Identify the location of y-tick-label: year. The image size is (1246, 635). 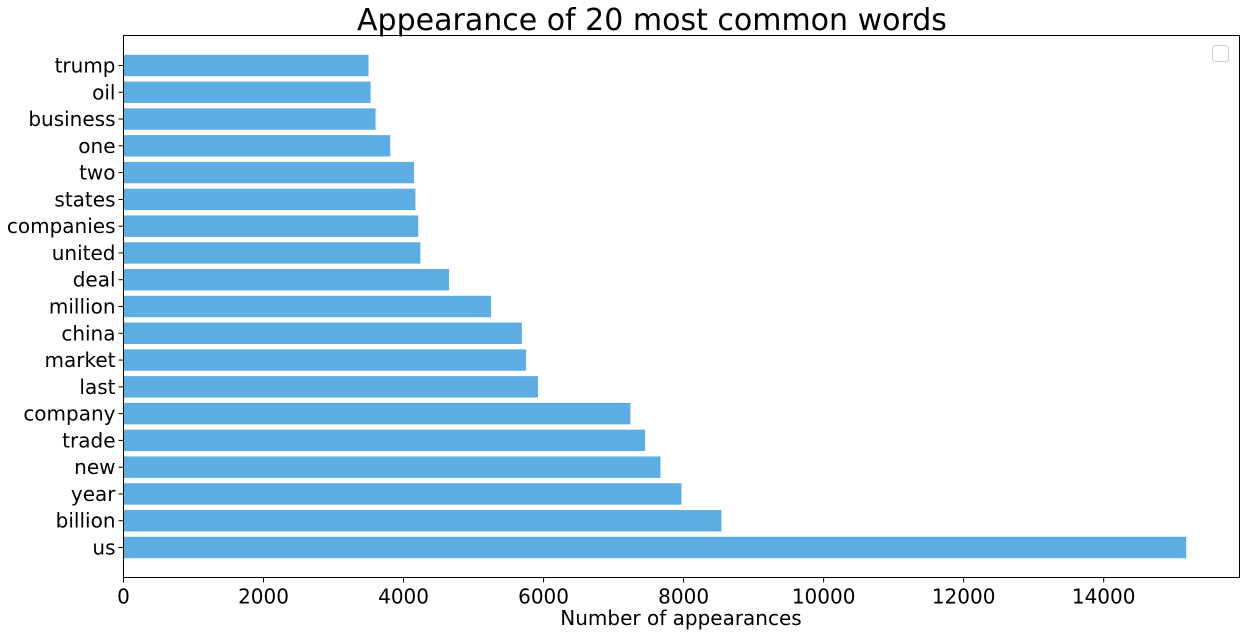
(93, 494).